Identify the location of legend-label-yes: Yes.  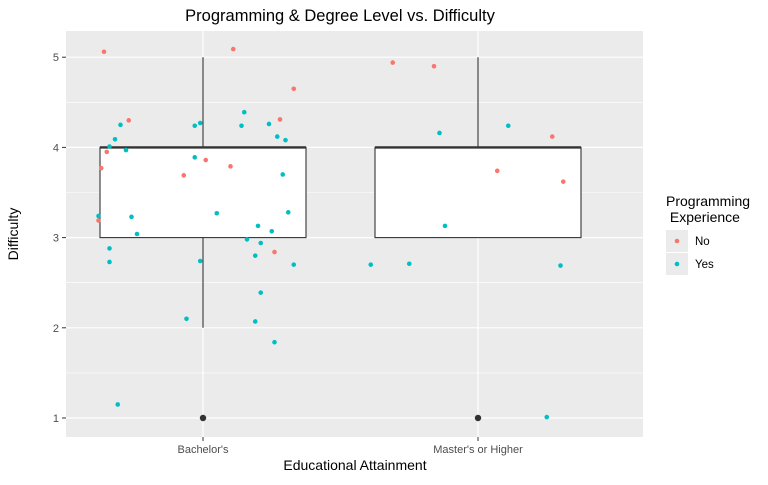
(704, 265).